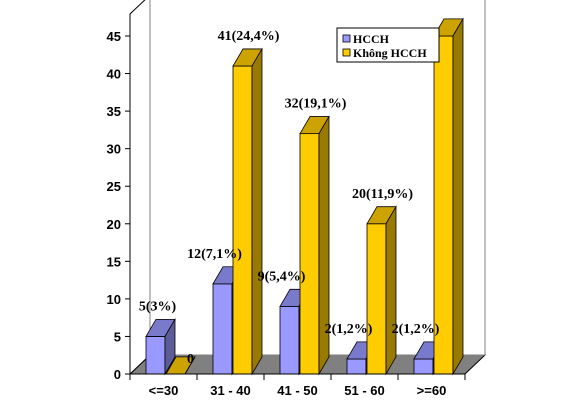  What do you see at coordinates (432, 390) in the screenshot?
I see `x-tick-label: >=60` at bounding box center [432, 390].